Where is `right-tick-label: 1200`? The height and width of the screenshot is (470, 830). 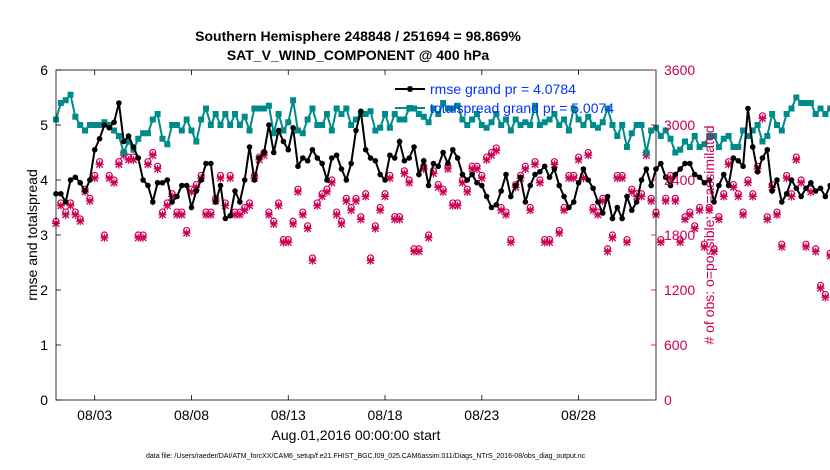
right-tick-label: 1200 is located at coordinates (679, 290).